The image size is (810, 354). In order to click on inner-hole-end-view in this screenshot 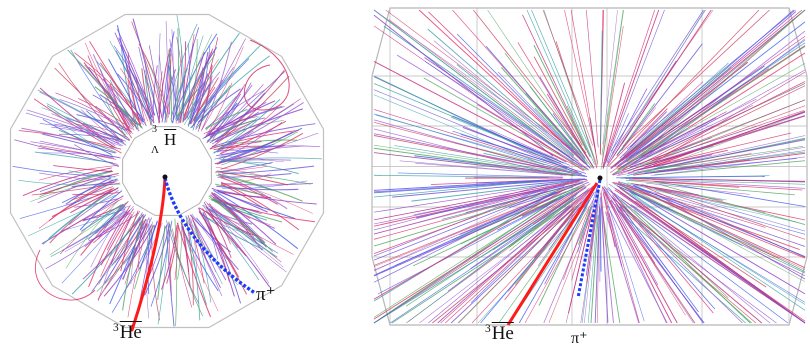, I will do `click(167, 171)`.